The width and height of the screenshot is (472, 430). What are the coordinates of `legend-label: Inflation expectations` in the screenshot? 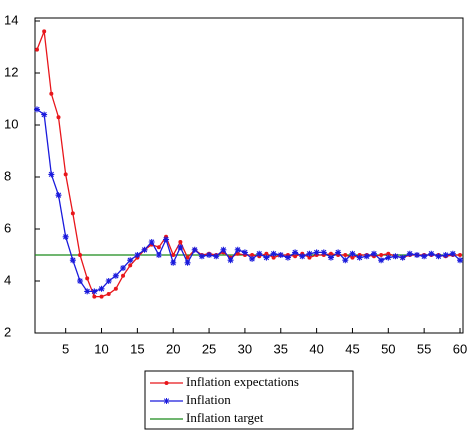 It's located at (242, 381).